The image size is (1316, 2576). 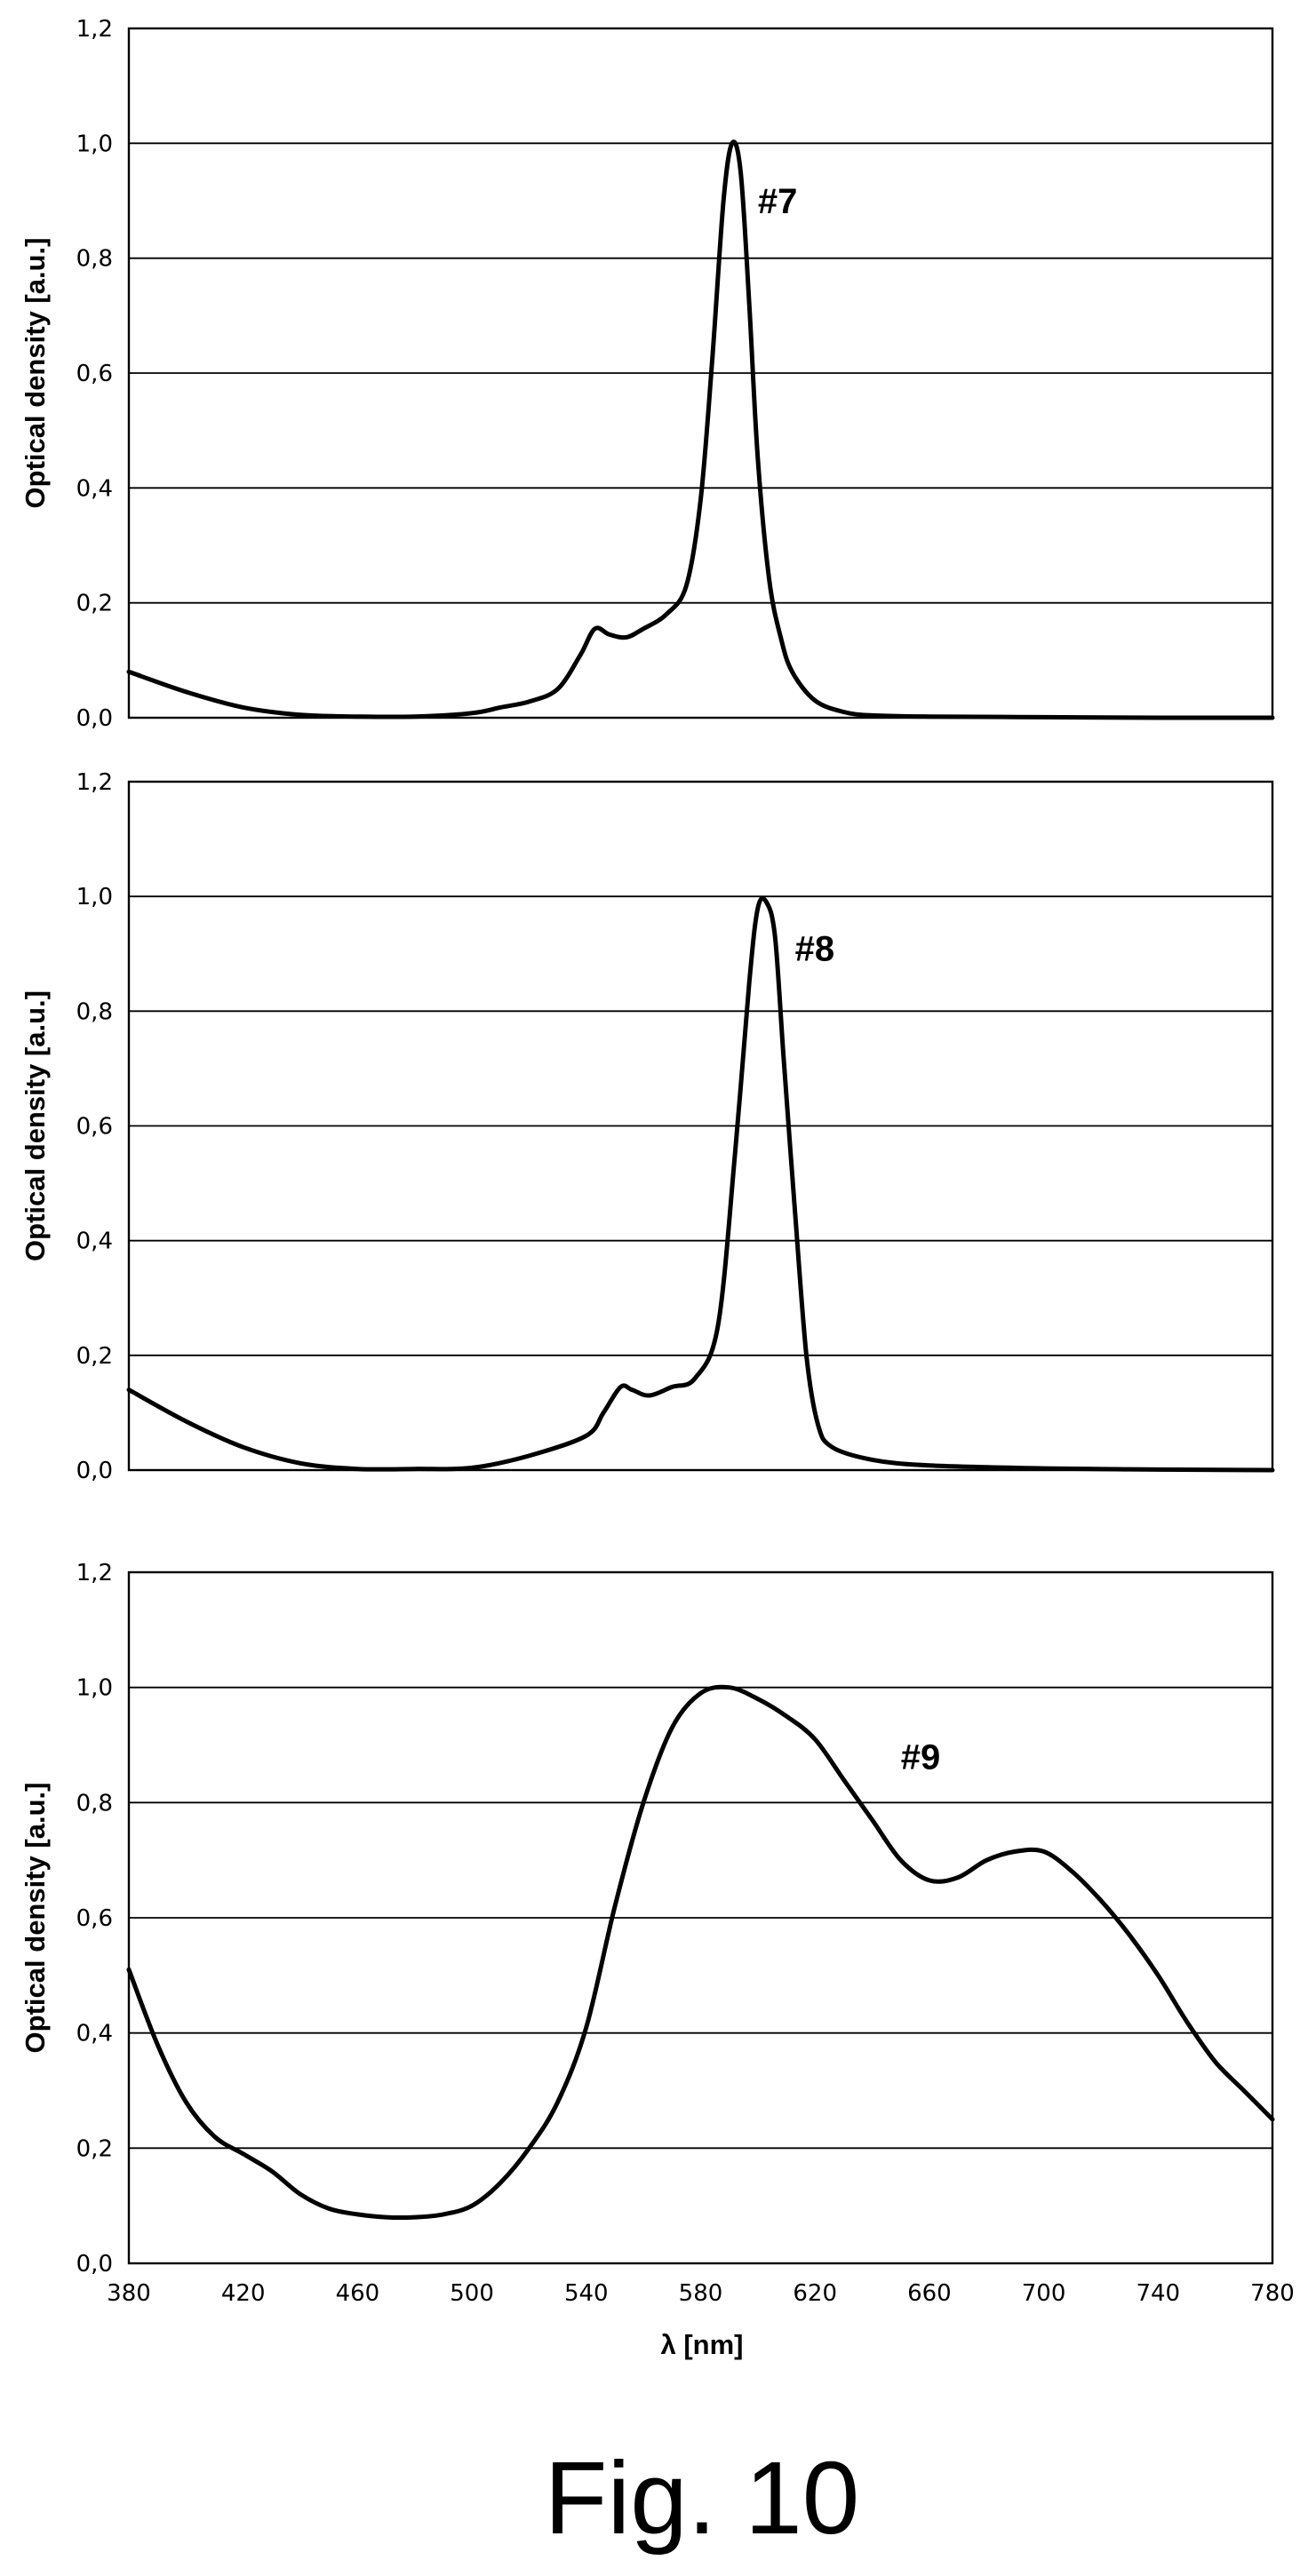 What do you see at coordinates (929, 2293) in the screenshot?
I see `x-tick-label: 660` at bounding box center [929, 2293].